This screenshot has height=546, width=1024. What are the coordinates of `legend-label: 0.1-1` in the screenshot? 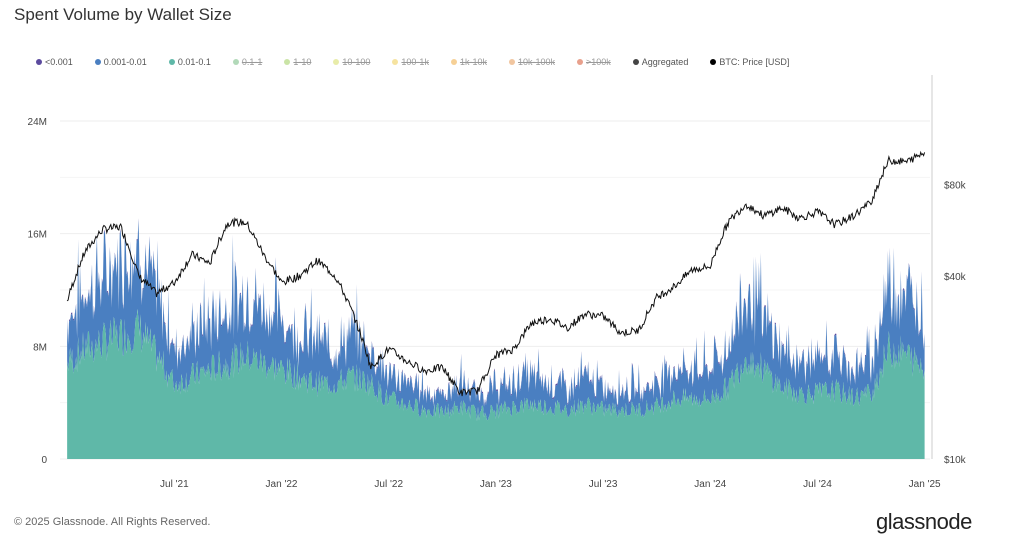 It's located at (252, 62).